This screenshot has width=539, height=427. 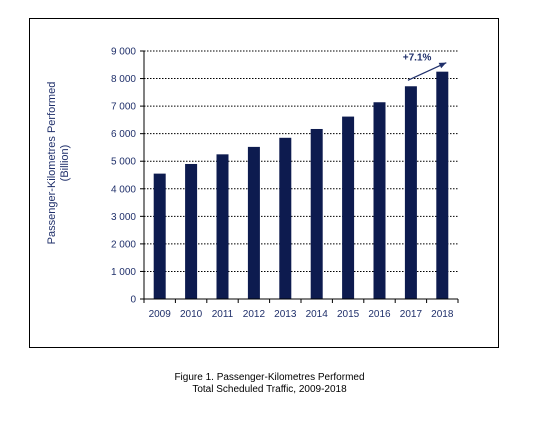 What do you see at coordinates (317, 314) in the screenshot?
I see `x-tick-label: 2014` at bounding box center [317, 314].